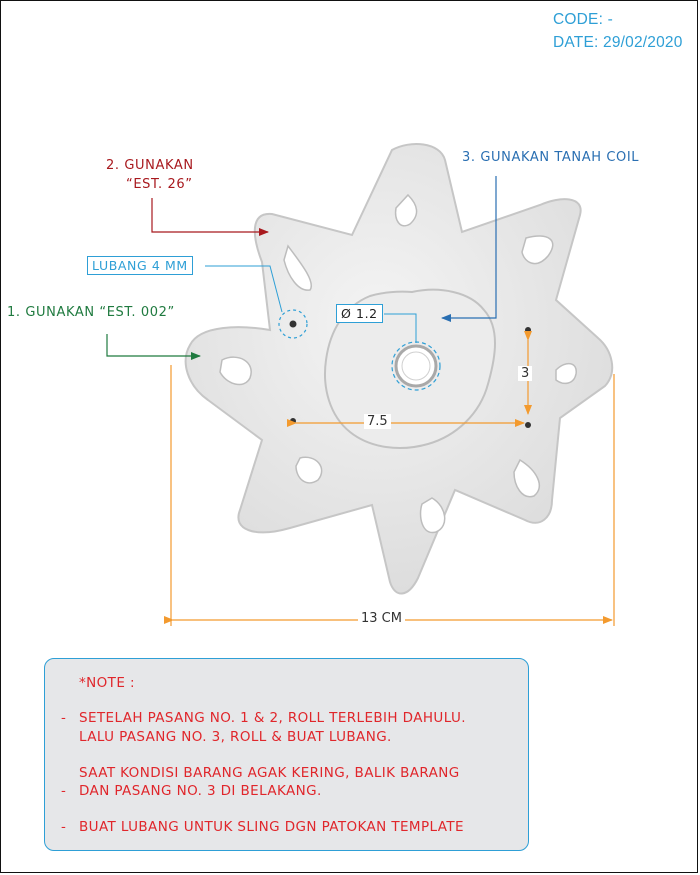 The image size is (700, 875). What do you see at coordinates (91, 312) in the screenshot?
I see `est002-label: 1. GUNAKAN “EST. 002”` at bounding box center [91, 312].